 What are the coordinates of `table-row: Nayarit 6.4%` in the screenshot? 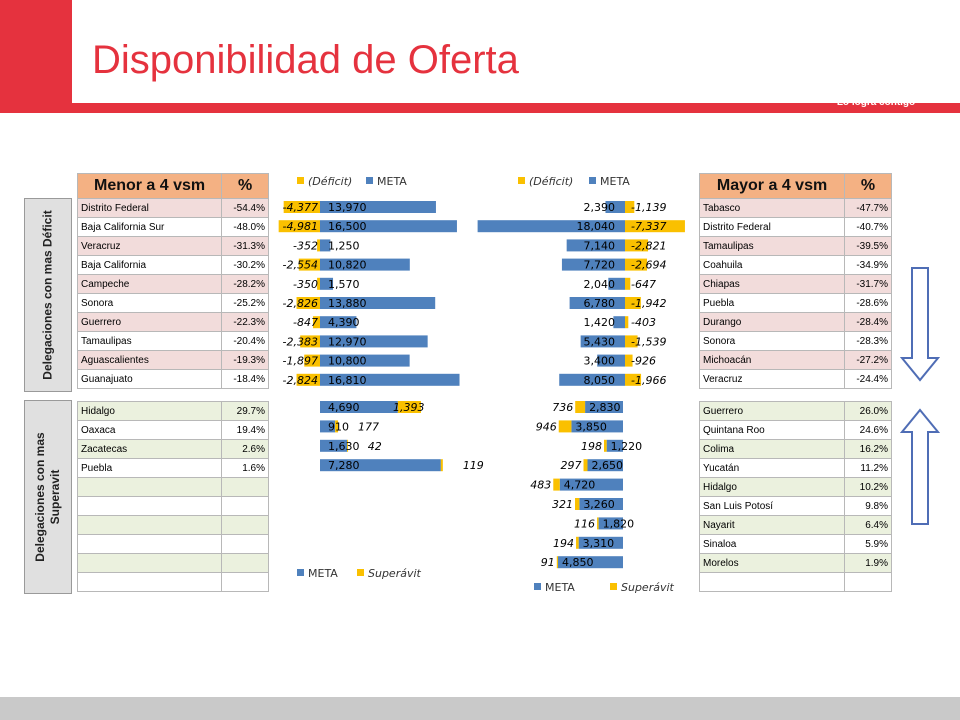 It's located at (795, 525).